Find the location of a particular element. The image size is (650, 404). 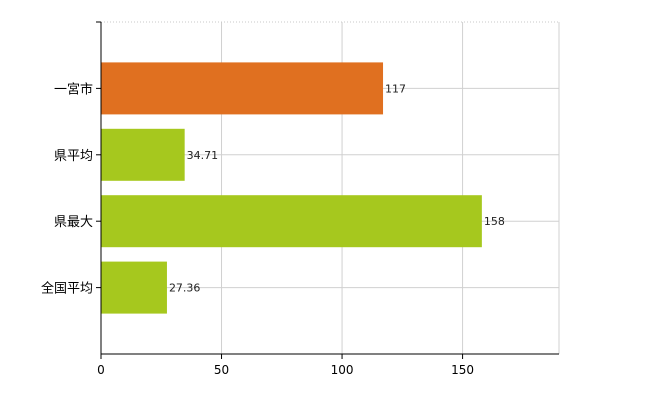

category-label-3: 県最大 is located at coordinates (73, 222).